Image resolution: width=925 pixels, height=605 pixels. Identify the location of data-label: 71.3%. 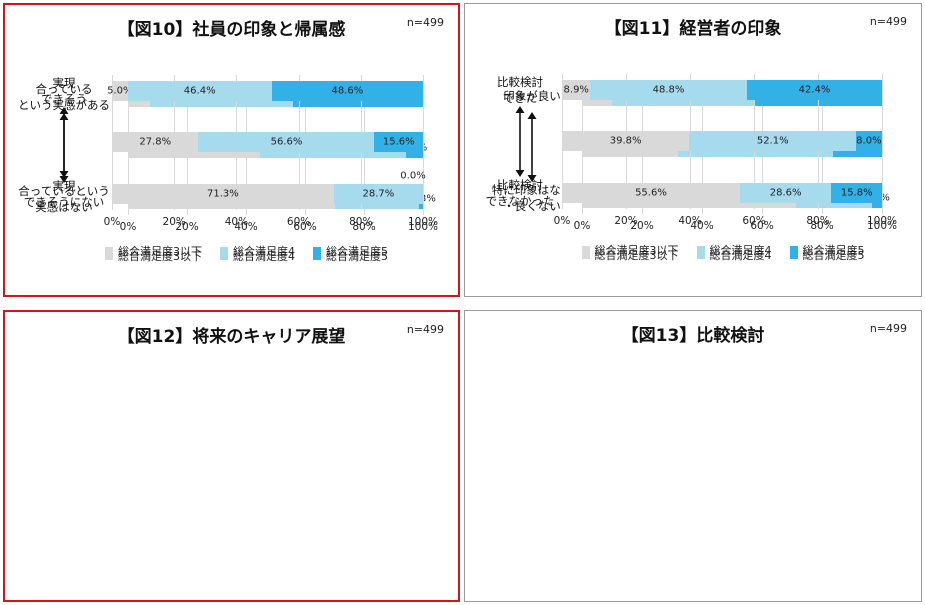
(222, 194).